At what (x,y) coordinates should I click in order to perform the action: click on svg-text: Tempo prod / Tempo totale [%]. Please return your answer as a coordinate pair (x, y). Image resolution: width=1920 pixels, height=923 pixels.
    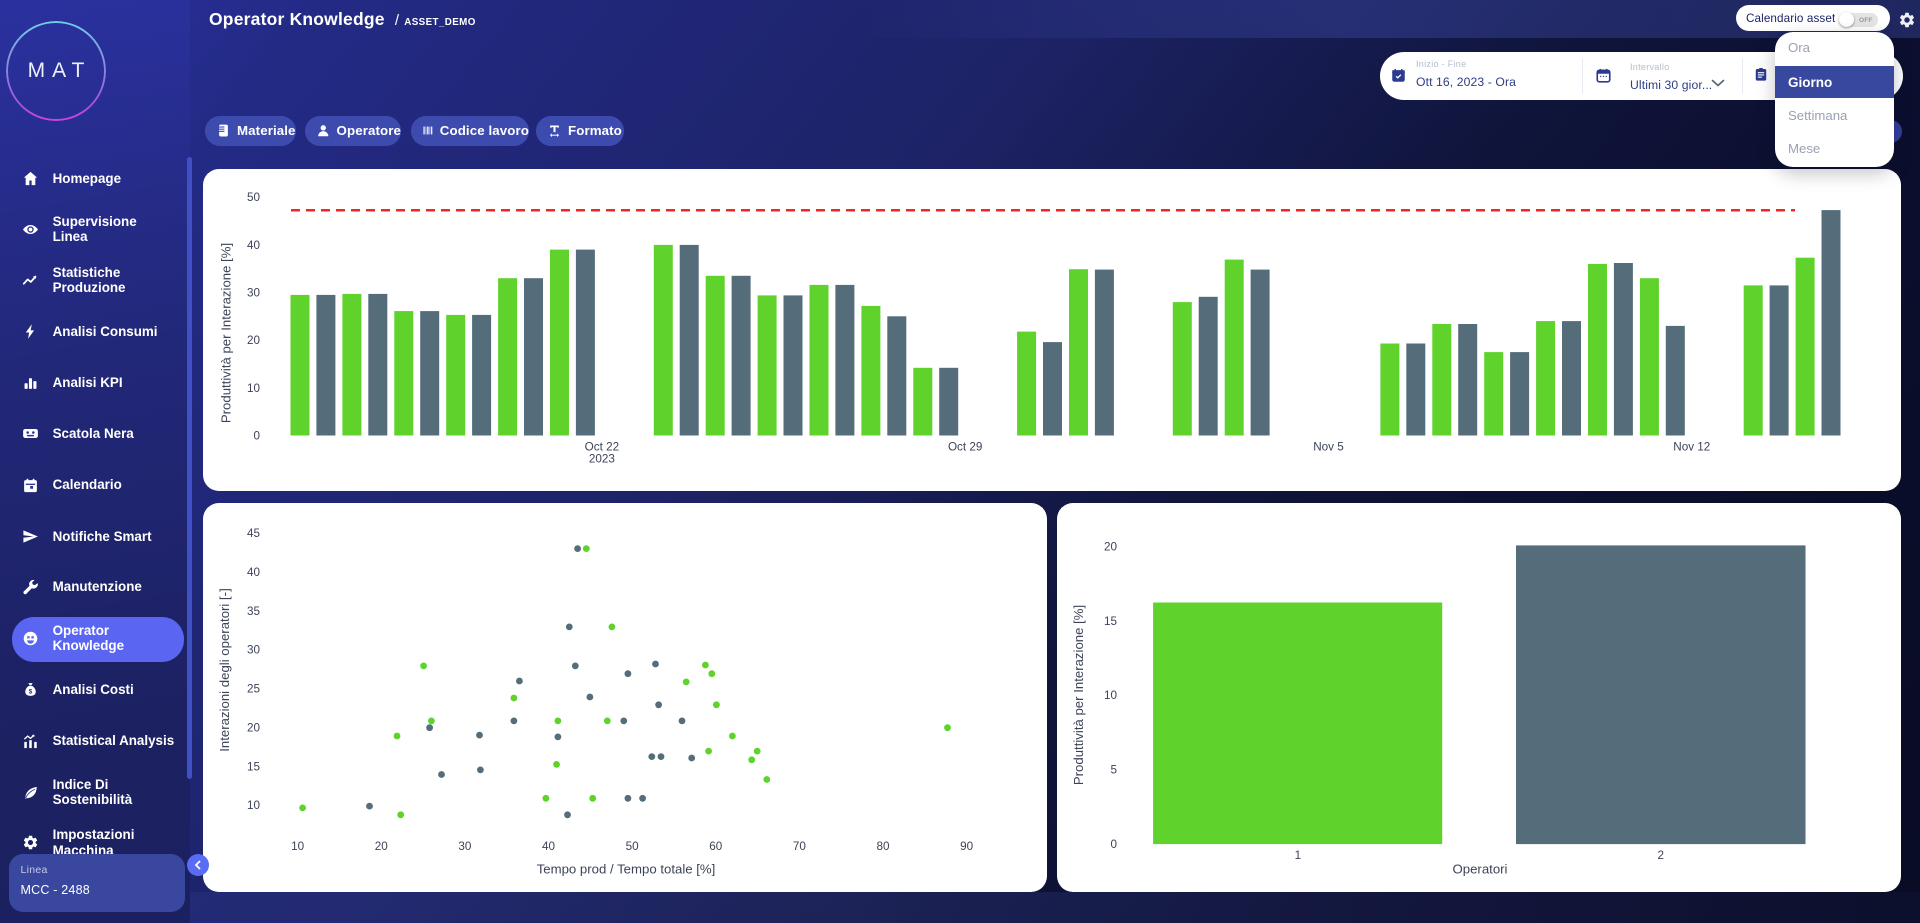
    Looking at the image, I should click on (626, 869).